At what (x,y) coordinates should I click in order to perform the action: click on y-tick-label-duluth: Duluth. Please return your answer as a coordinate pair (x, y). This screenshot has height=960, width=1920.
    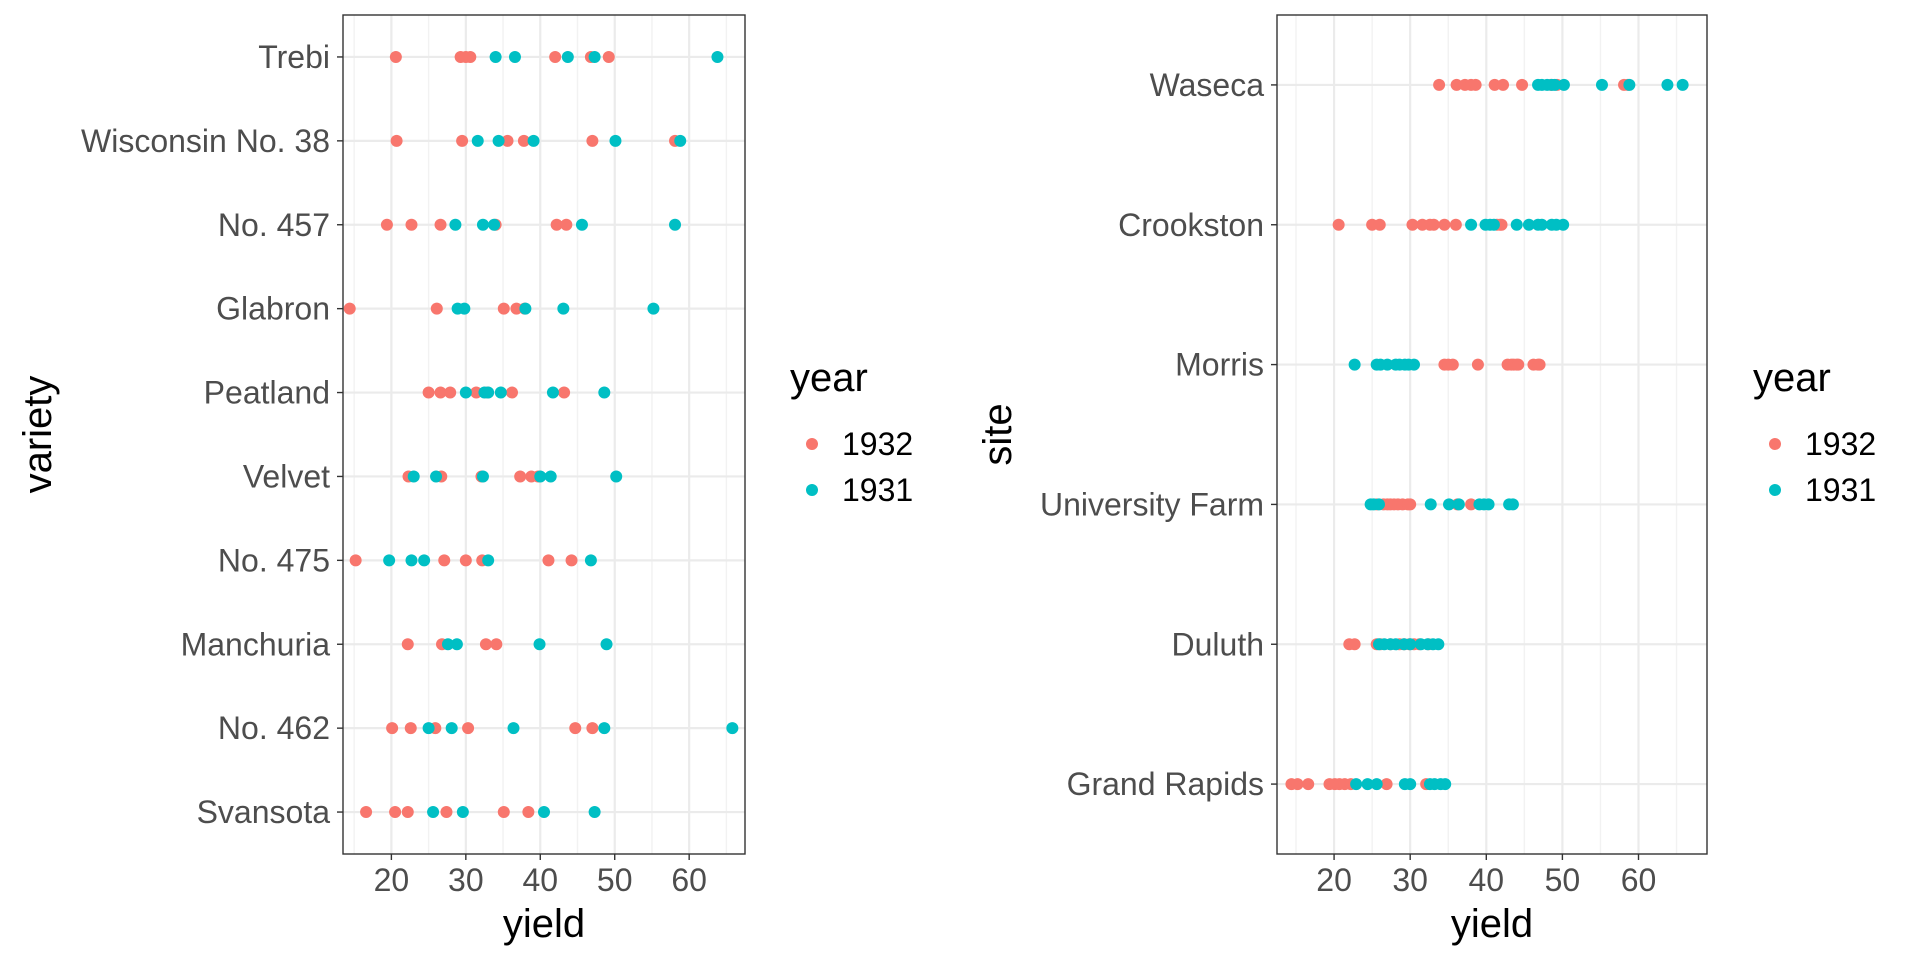
    Looking at the image, I should click on (1218, 644).